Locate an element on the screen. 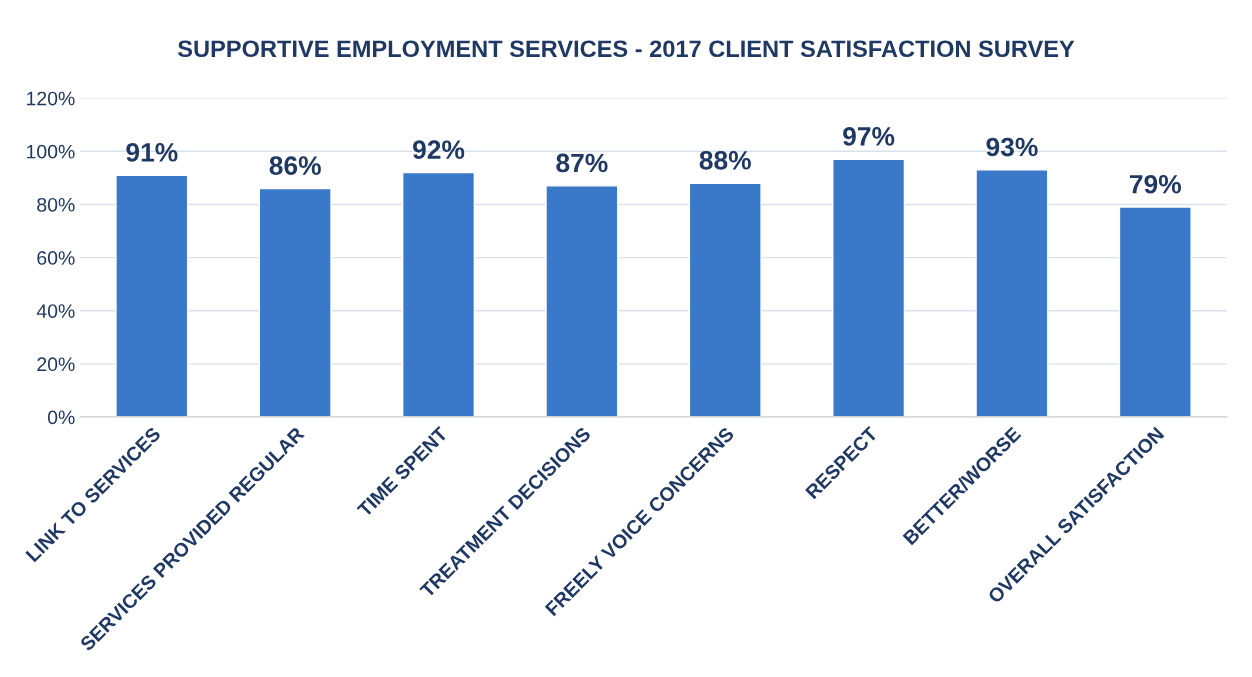  y-tick-label: 40% is located at coordinates (55, 311).